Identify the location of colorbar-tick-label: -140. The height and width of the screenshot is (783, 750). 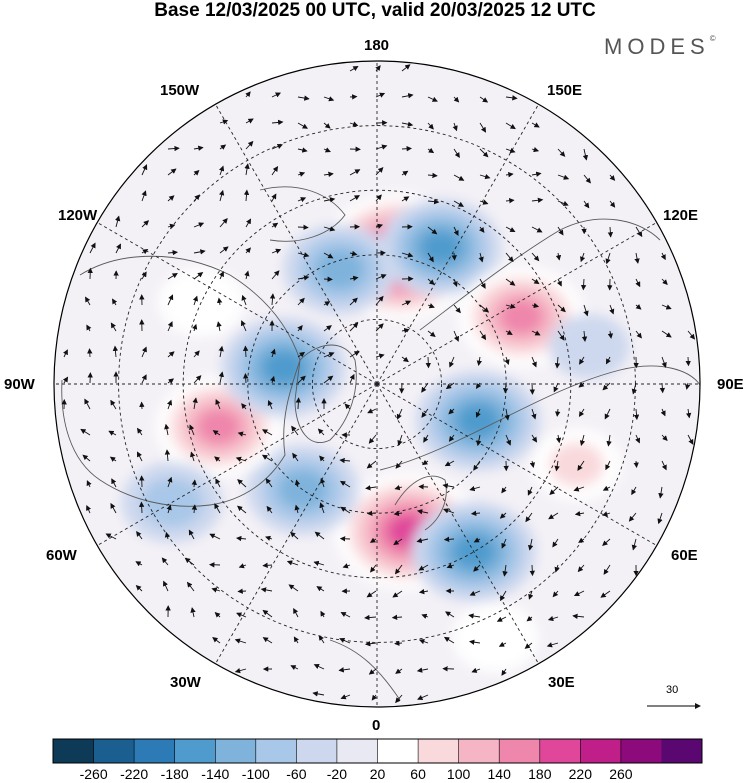
(215, 774).